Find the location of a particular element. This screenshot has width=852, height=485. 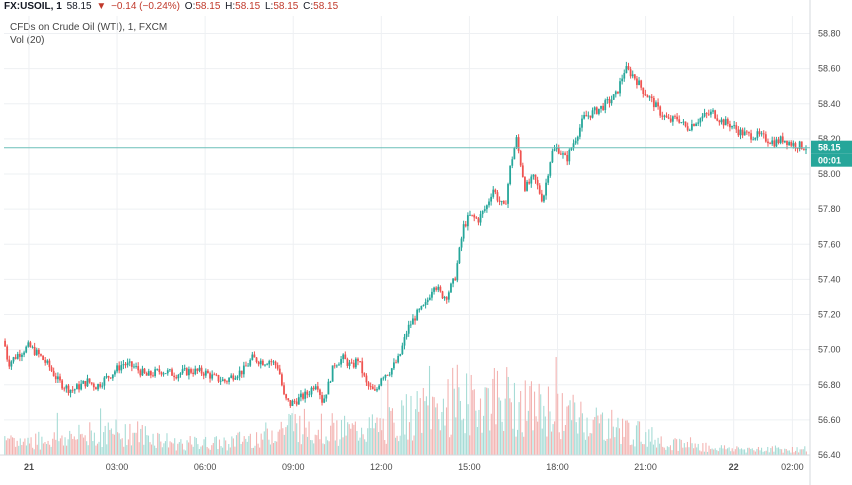

volume-indicator-label: Vol (20) is located at coordinates (27, 40).